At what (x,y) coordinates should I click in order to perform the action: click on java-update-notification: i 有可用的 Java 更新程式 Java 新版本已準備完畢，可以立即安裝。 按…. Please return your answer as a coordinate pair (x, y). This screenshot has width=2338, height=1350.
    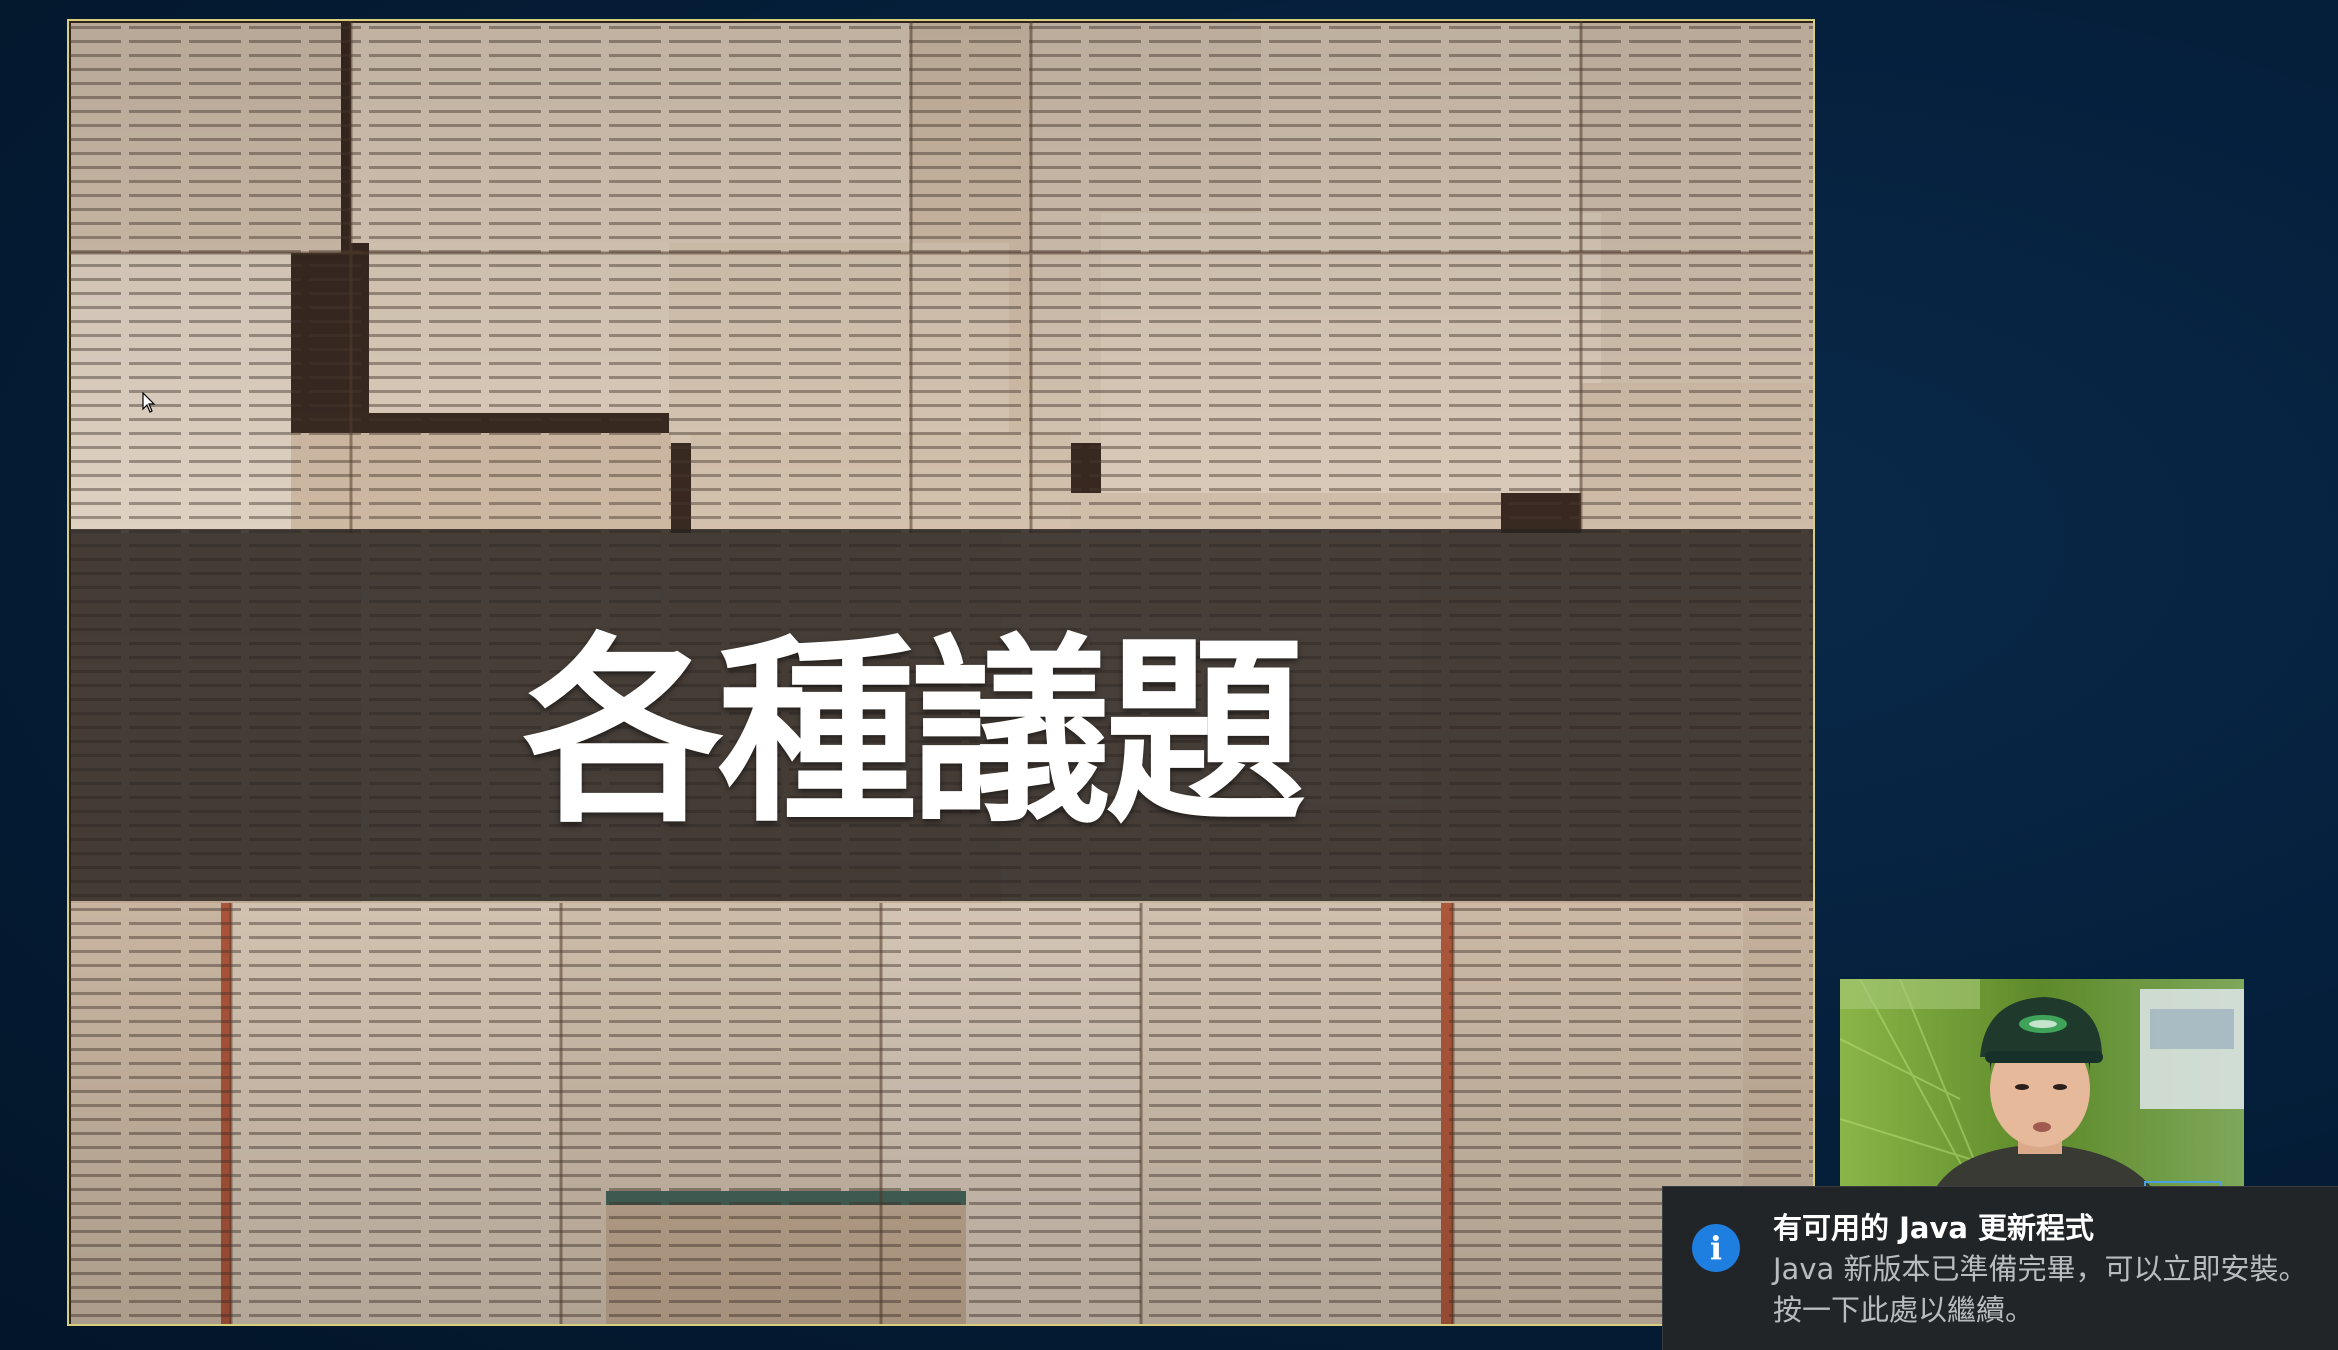
    Looking at the image, I should click on (2000, 1268).